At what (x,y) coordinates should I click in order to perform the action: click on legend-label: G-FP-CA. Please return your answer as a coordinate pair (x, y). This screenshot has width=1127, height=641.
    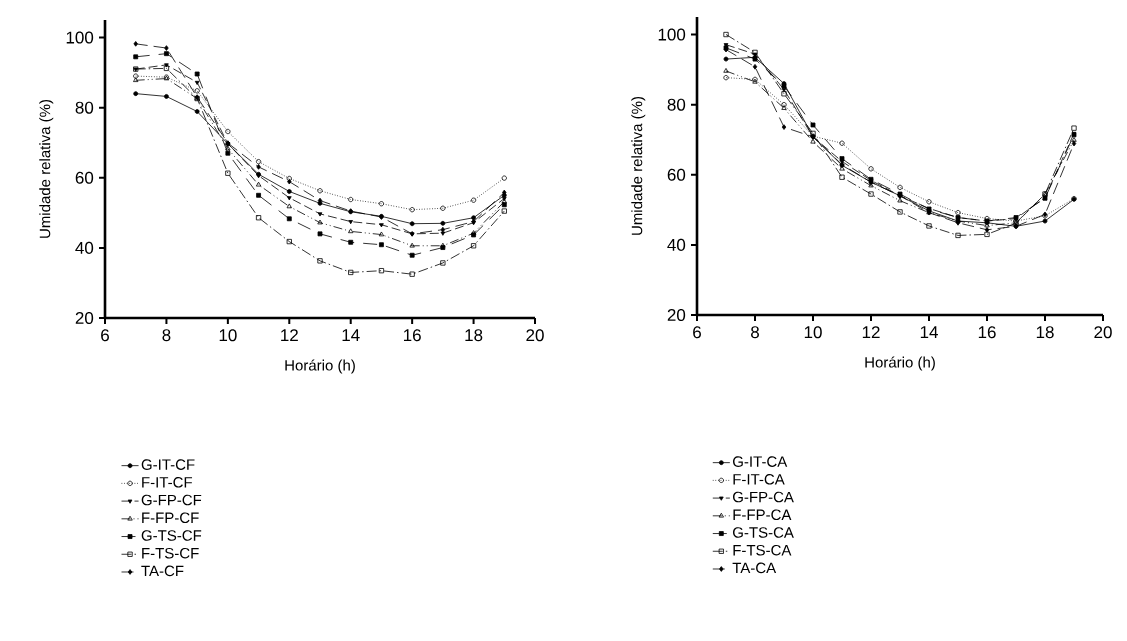
    Looking at the image, I should click on (763, 497).